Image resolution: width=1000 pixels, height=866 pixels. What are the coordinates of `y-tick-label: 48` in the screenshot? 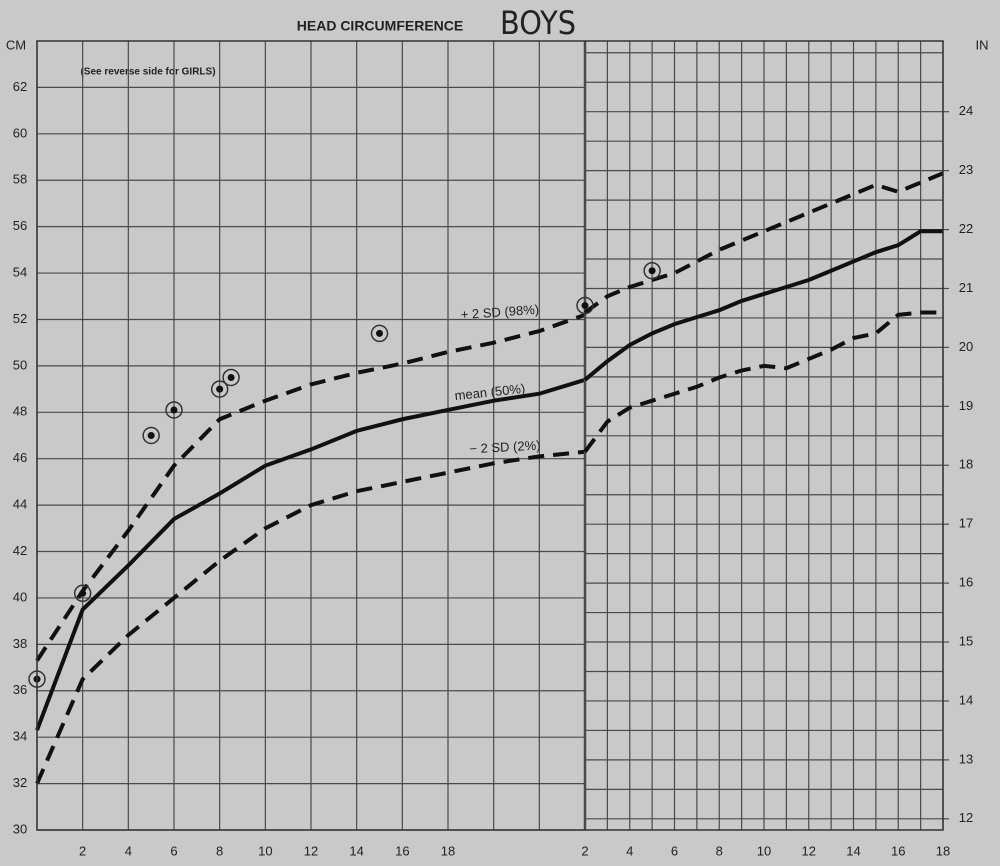 It's located at (20, 411).